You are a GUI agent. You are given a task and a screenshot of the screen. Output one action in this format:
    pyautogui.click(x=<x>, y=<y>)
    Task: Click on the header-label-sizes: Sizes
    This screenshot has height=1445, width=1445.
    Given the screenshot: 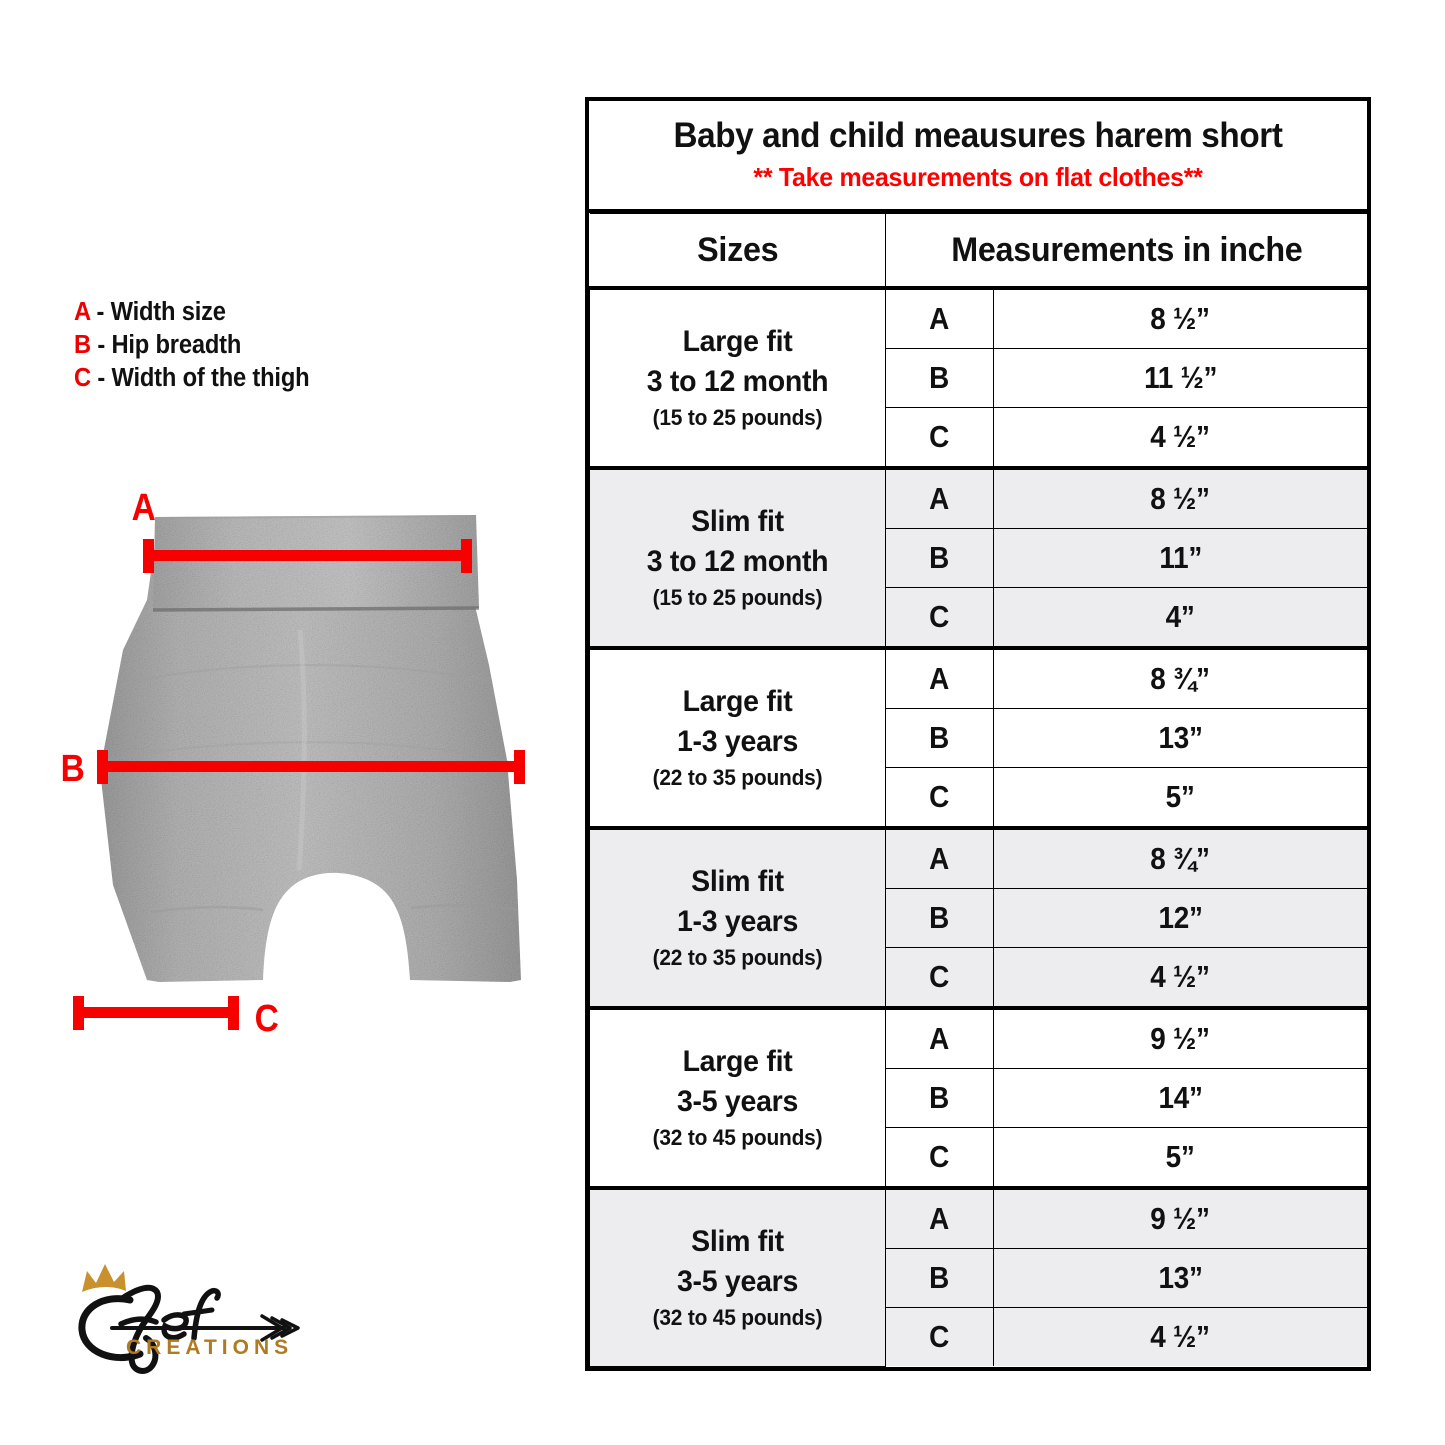 What is the action you would take?
    pyautogui.click(x=737, y=249)
    